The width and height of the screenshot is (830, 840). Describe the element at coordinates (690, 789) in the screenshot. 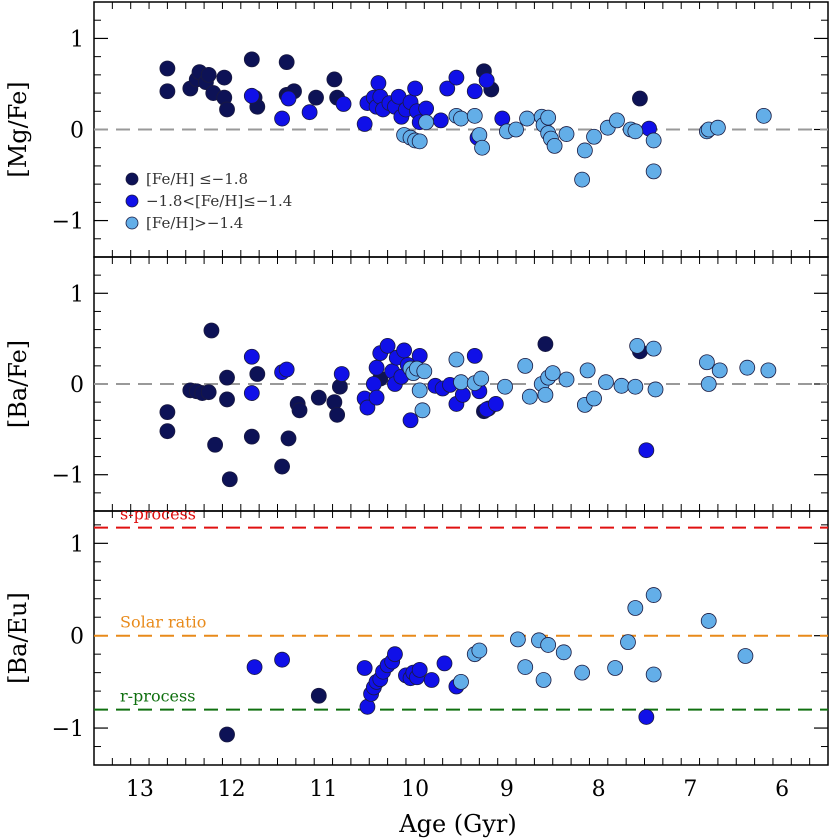

I see `x-tick-label: 7` at that location.